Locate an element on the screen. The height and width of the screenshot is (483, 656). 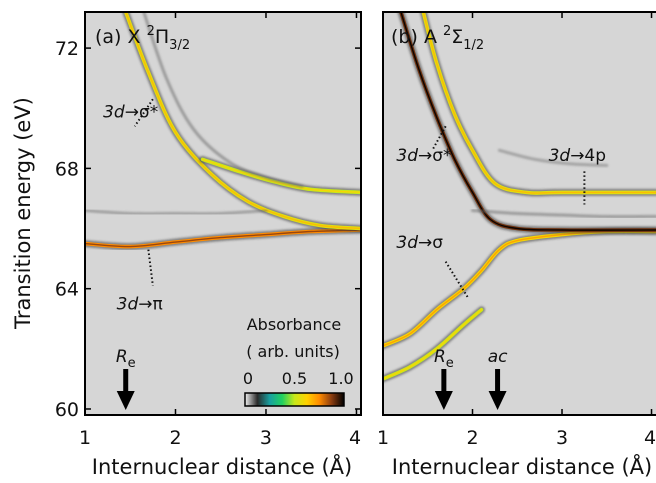
y-tick-label: 72 is located at coordinates (67, 49).